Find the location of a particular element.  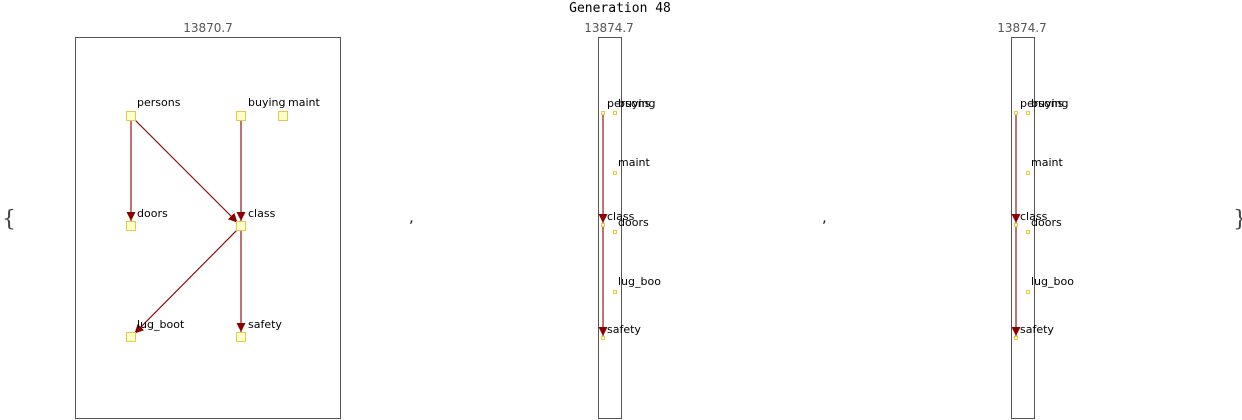

edge-persons-to-class is located at coordinates (185, 170).